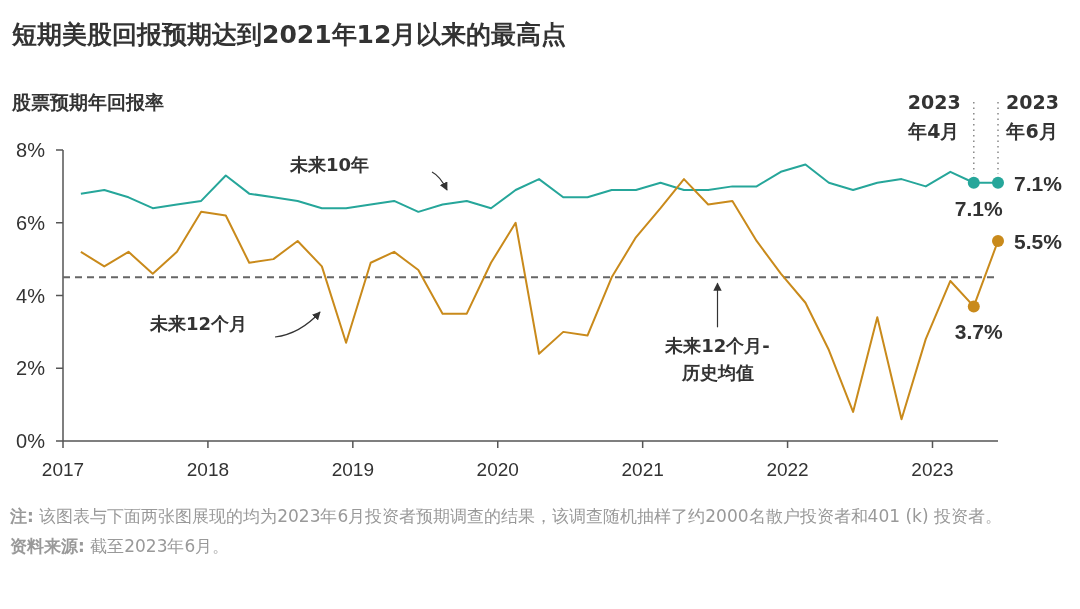 Image resolution: width=1080 pixels, height=609 pixels. What do you see at coordinates (1038, 241) in the screenshot?
I see `data-label: 5.5%` at bounding box center [1038, 241].